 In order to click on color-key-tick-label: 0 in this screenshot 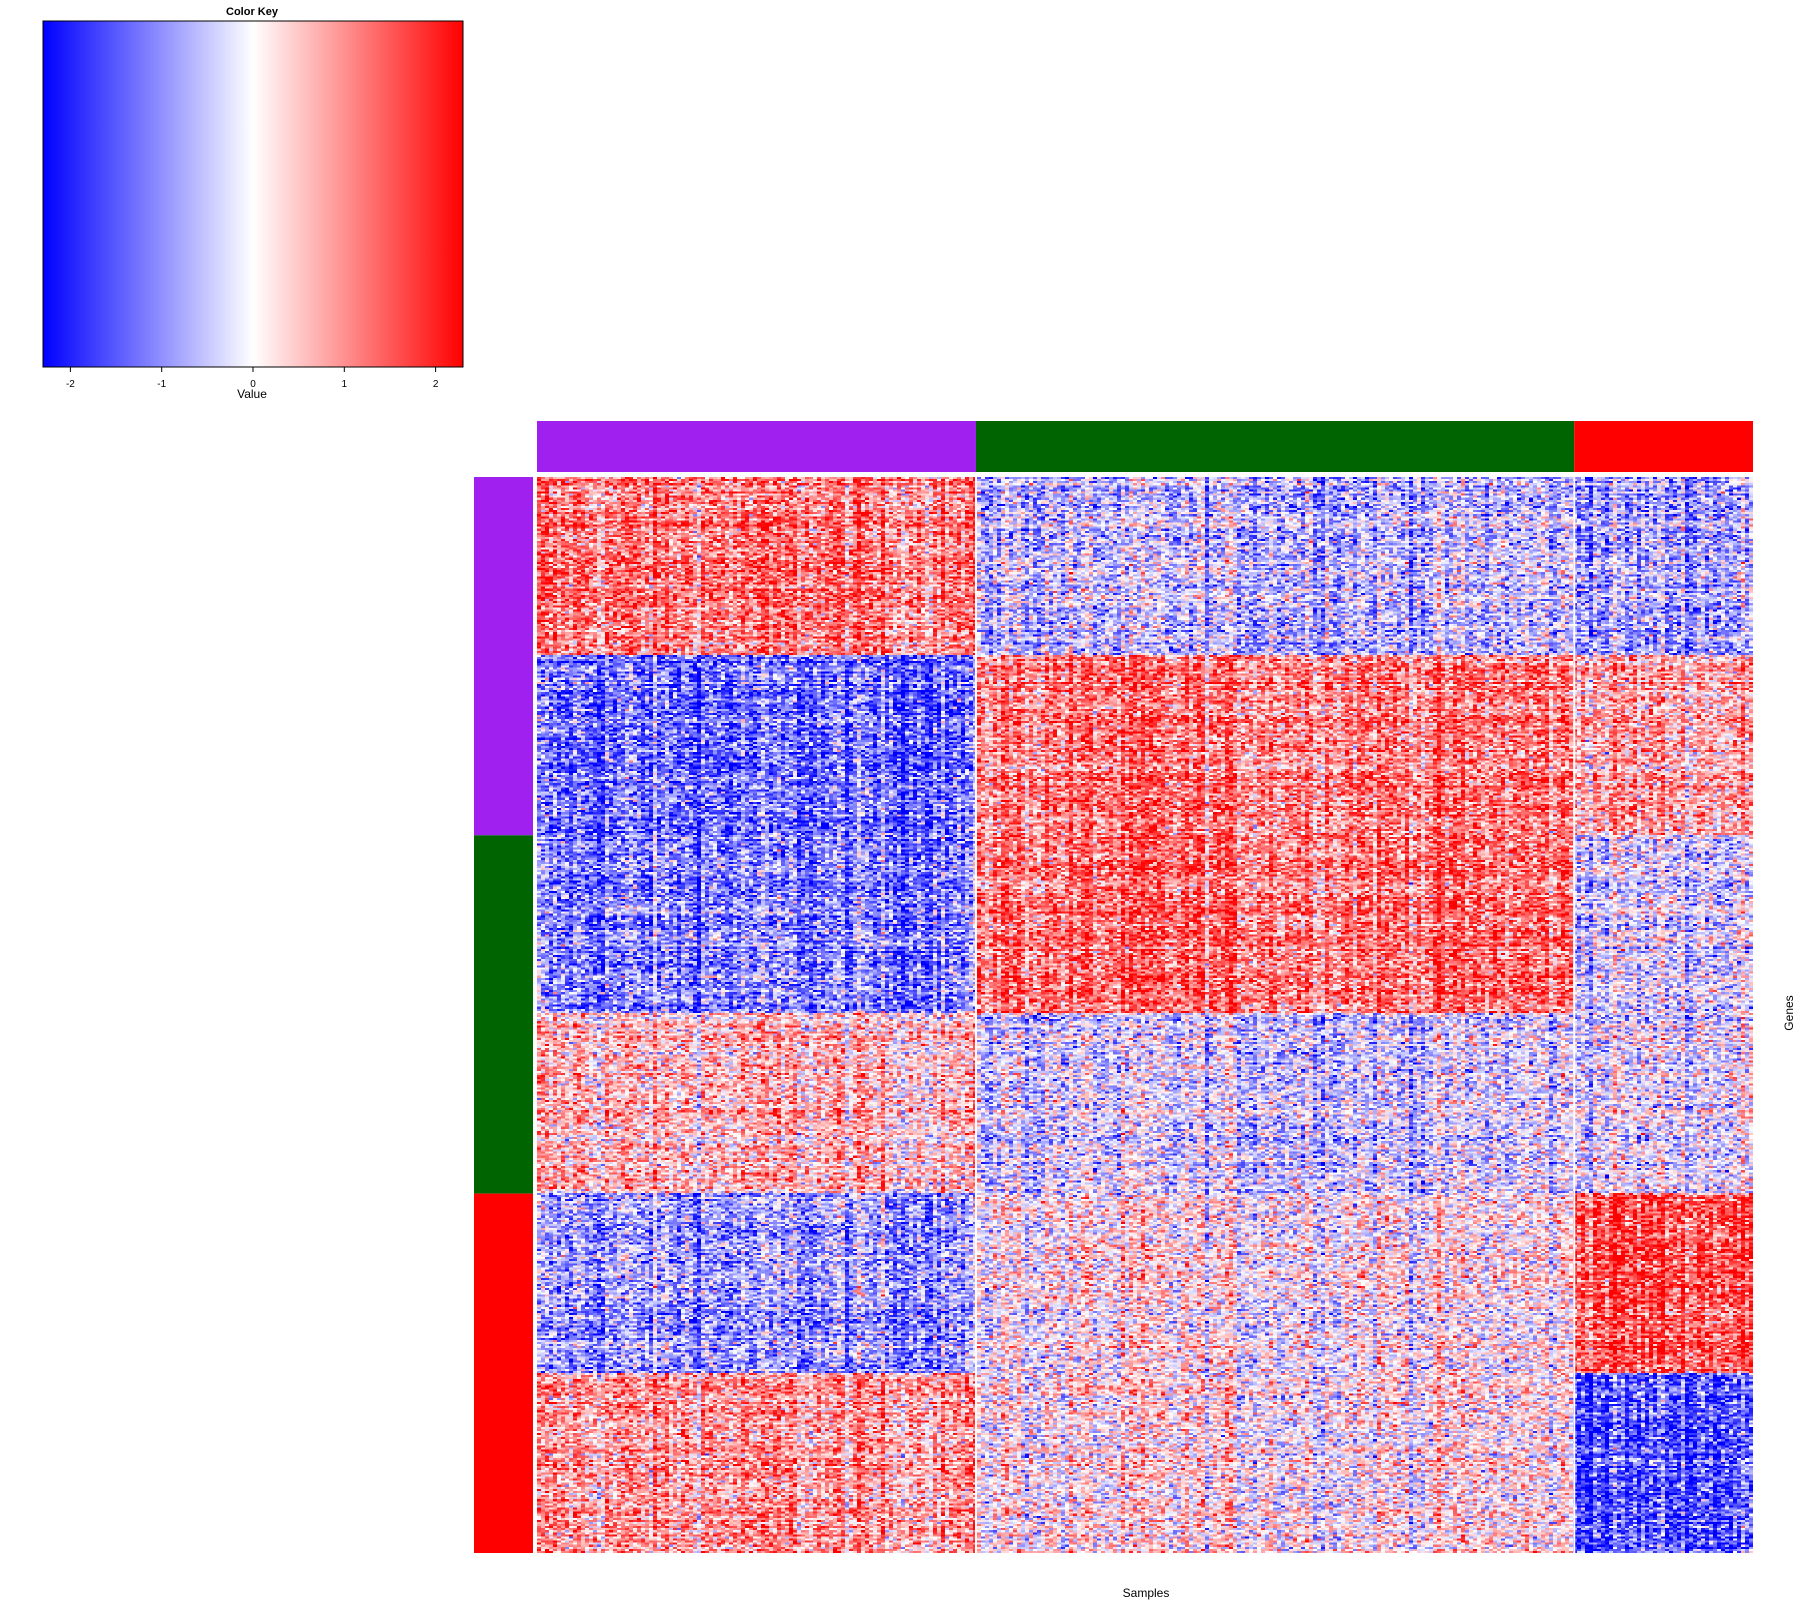, I will do `click(253, 384)`.